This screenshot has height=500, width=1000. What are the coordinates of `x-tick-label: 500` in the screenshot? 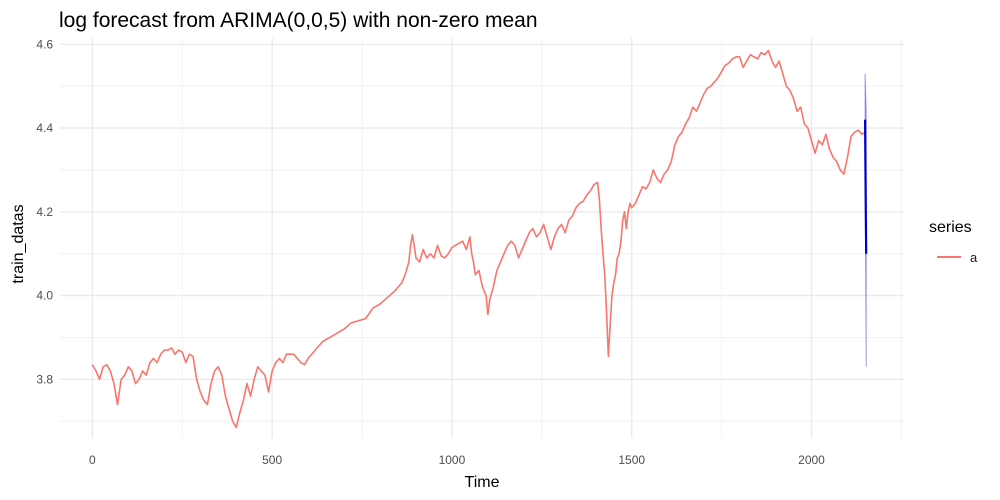 It's located at (272, 460).